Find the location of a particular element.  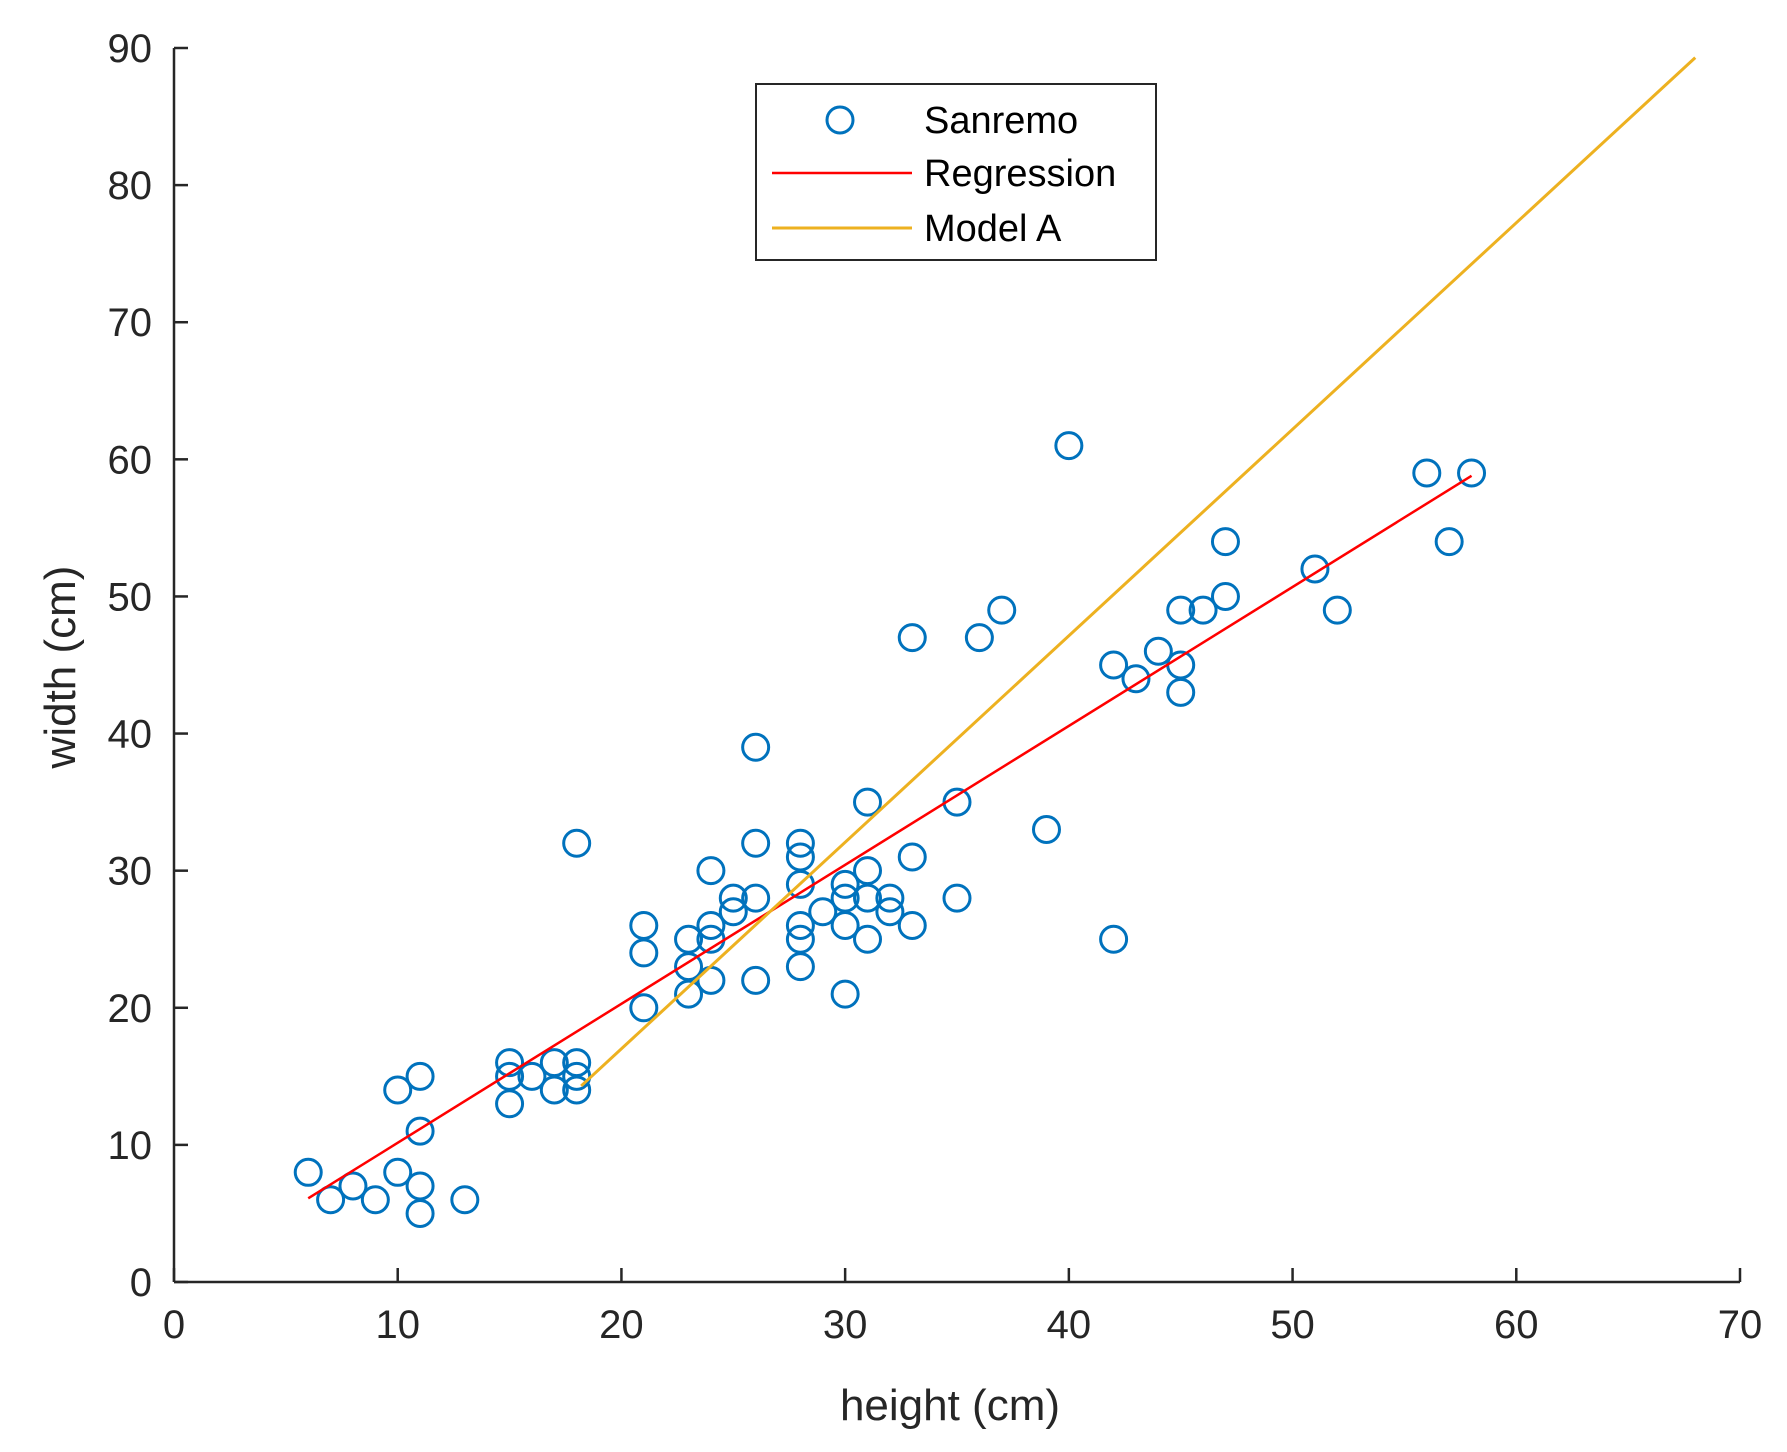

y-axis-label: width (cm) is located at coordinates (60, 668).